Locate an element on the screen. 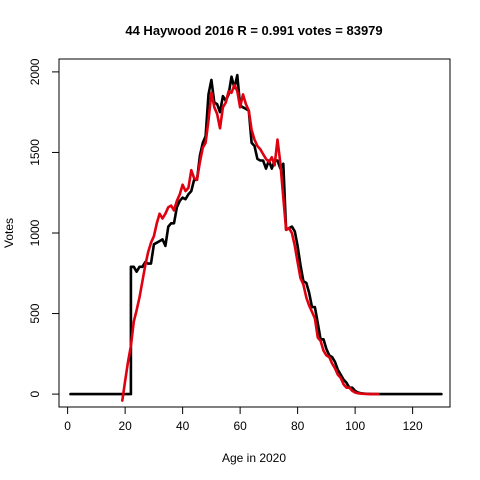 This screenshot has height=480, width=480. y-tick-label: 1500 is located at coordinates (35, 152).